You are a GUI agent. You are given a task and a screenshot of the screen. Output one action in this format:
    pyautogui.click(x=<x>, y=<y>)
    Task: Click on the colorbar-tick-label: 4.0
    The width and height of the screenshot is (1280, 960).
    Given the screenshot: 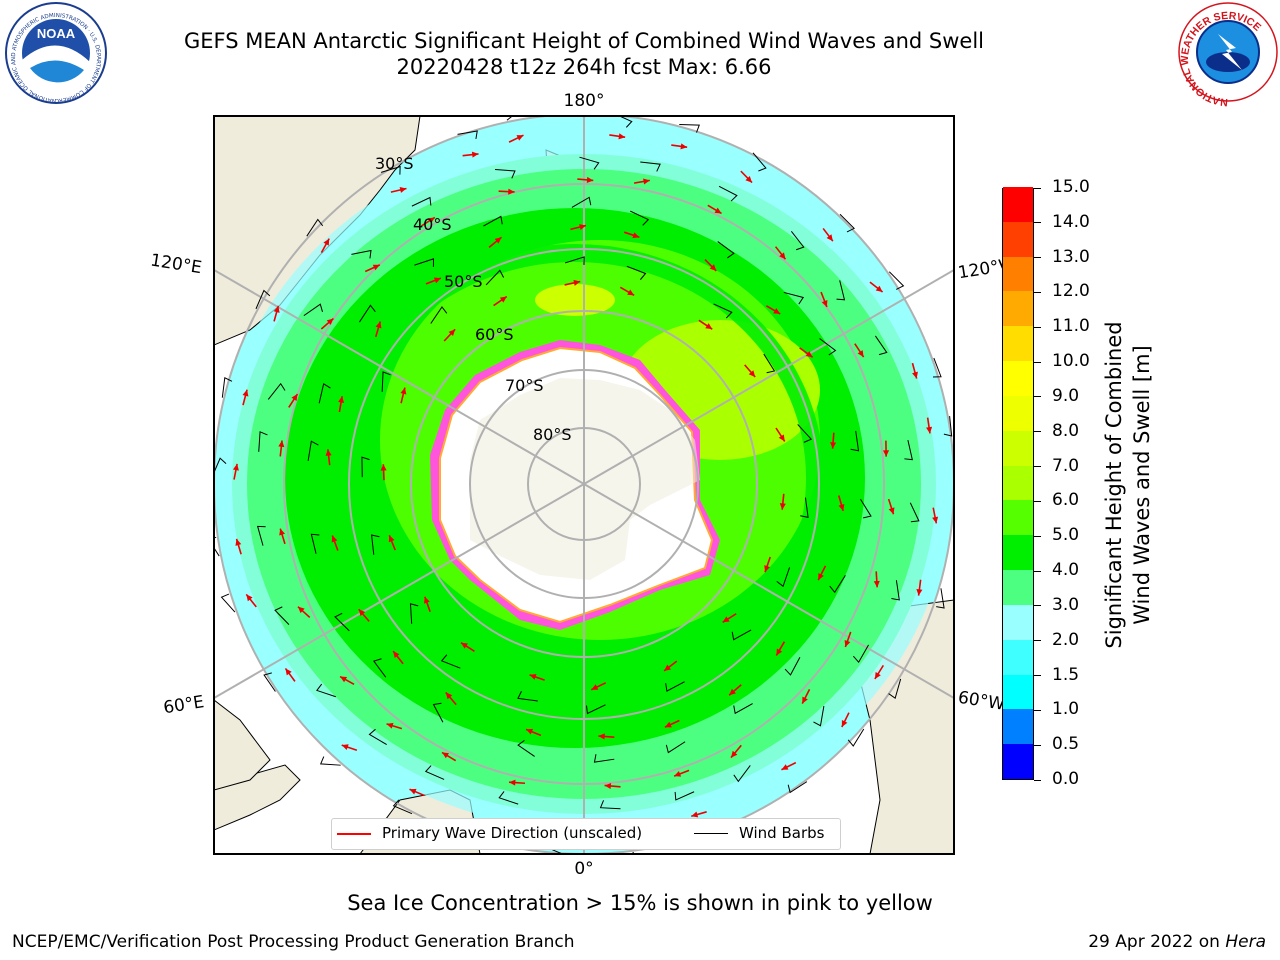 What is the action you would take?
    pyautogui.click(x=1066, y=570)
    